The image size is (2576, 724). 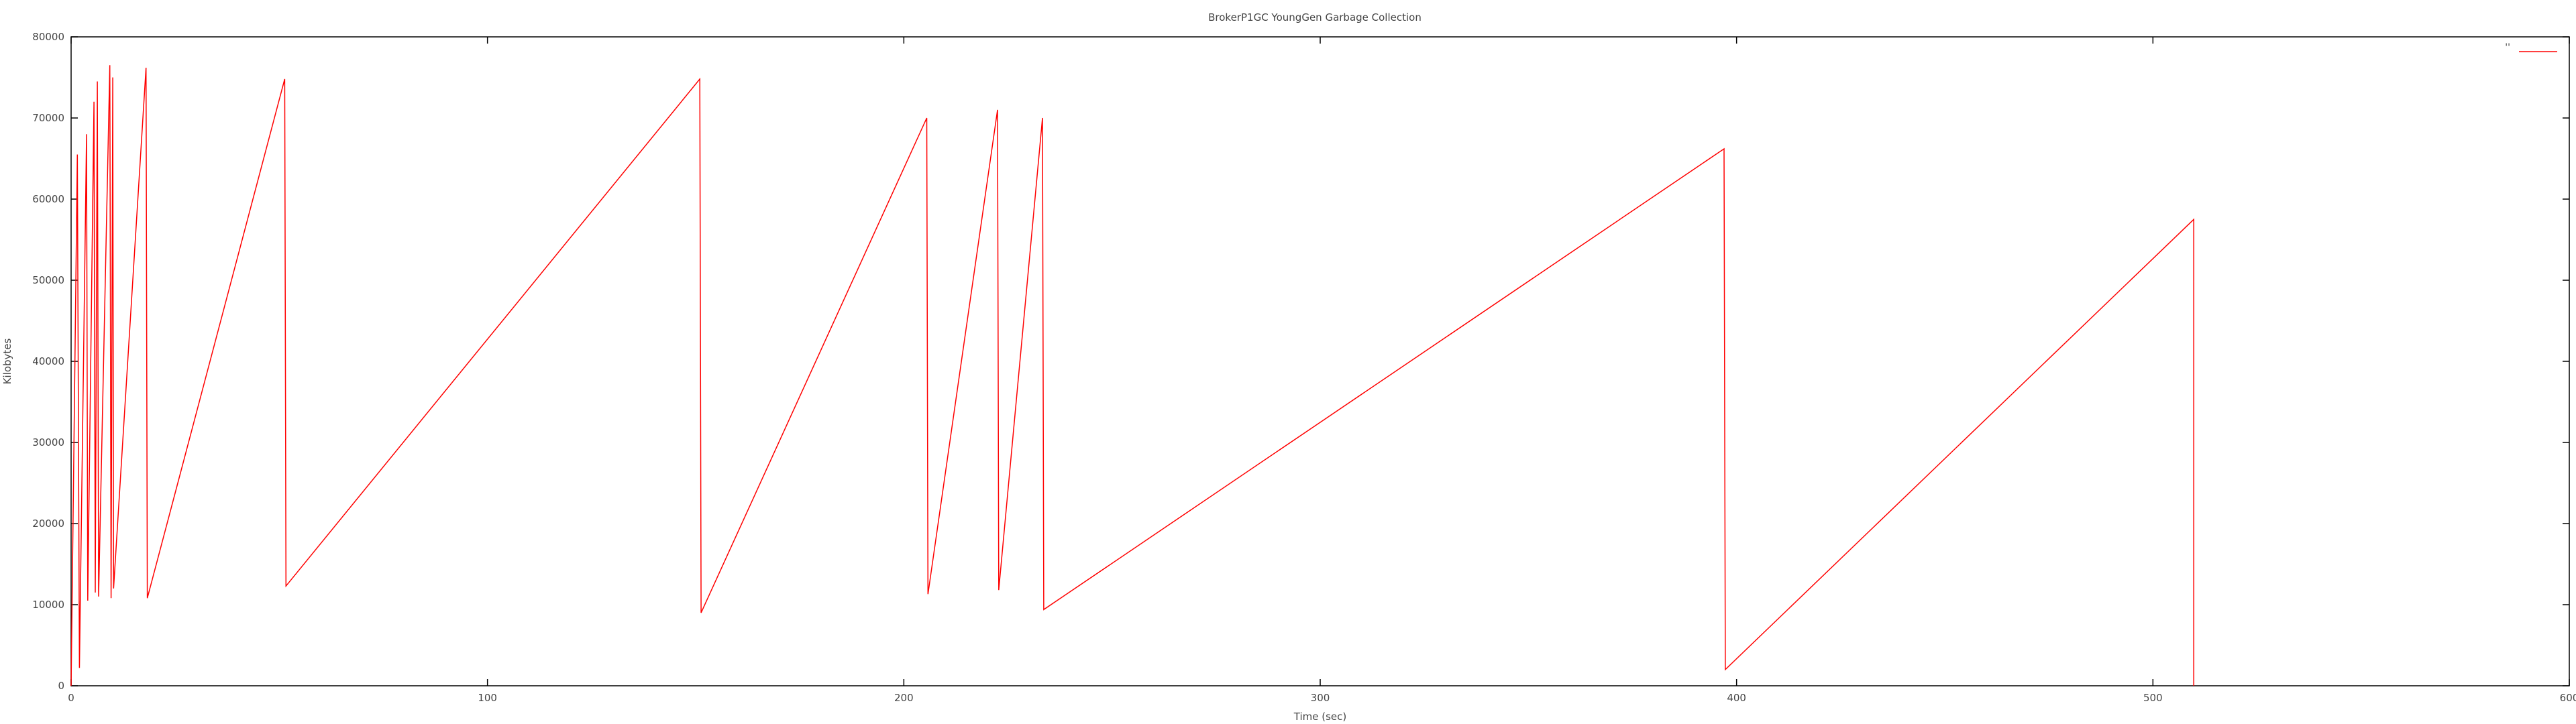 What do you see at coordinates (1320, 698) in the screenshot?
I see `x-tick-label: 300` at bounding box center [1320, 698].